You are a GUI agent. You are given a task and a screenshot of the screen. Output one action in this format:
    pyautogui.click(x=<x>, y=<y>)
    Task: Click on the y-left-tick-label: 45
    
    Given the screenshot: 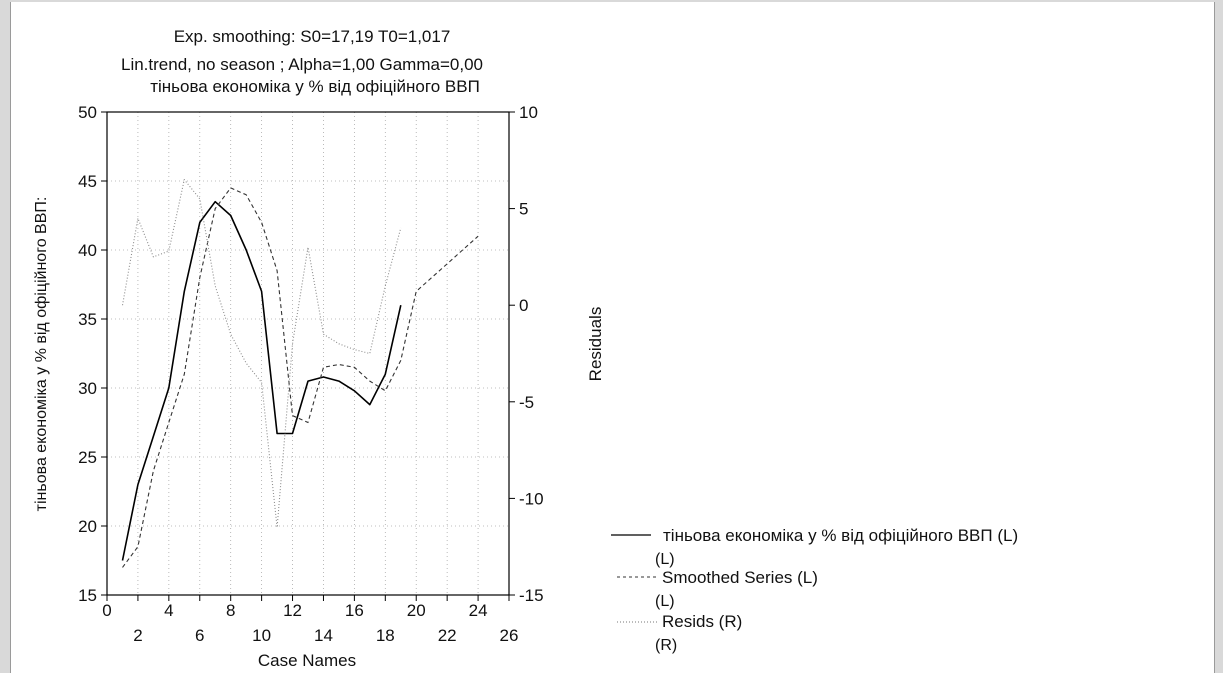 What is the action you would take?
    pyautogui.click(x=87, y=181)
    